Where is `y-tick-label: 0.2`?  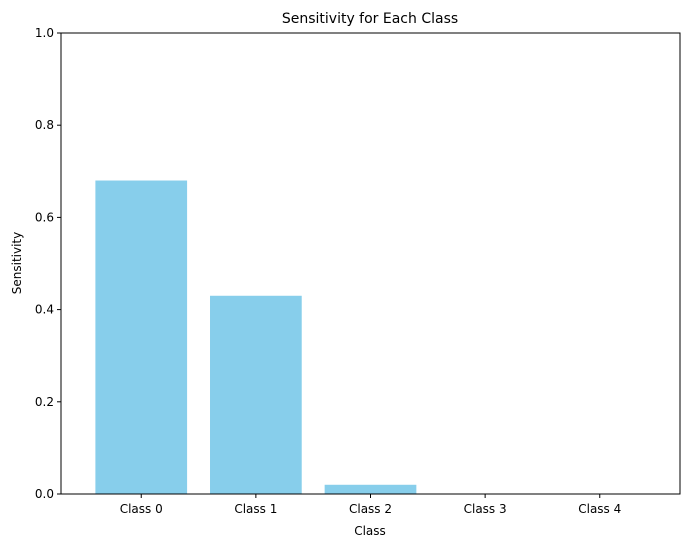
y-tick-label: 0.2 is located at coordinates (44, 402).